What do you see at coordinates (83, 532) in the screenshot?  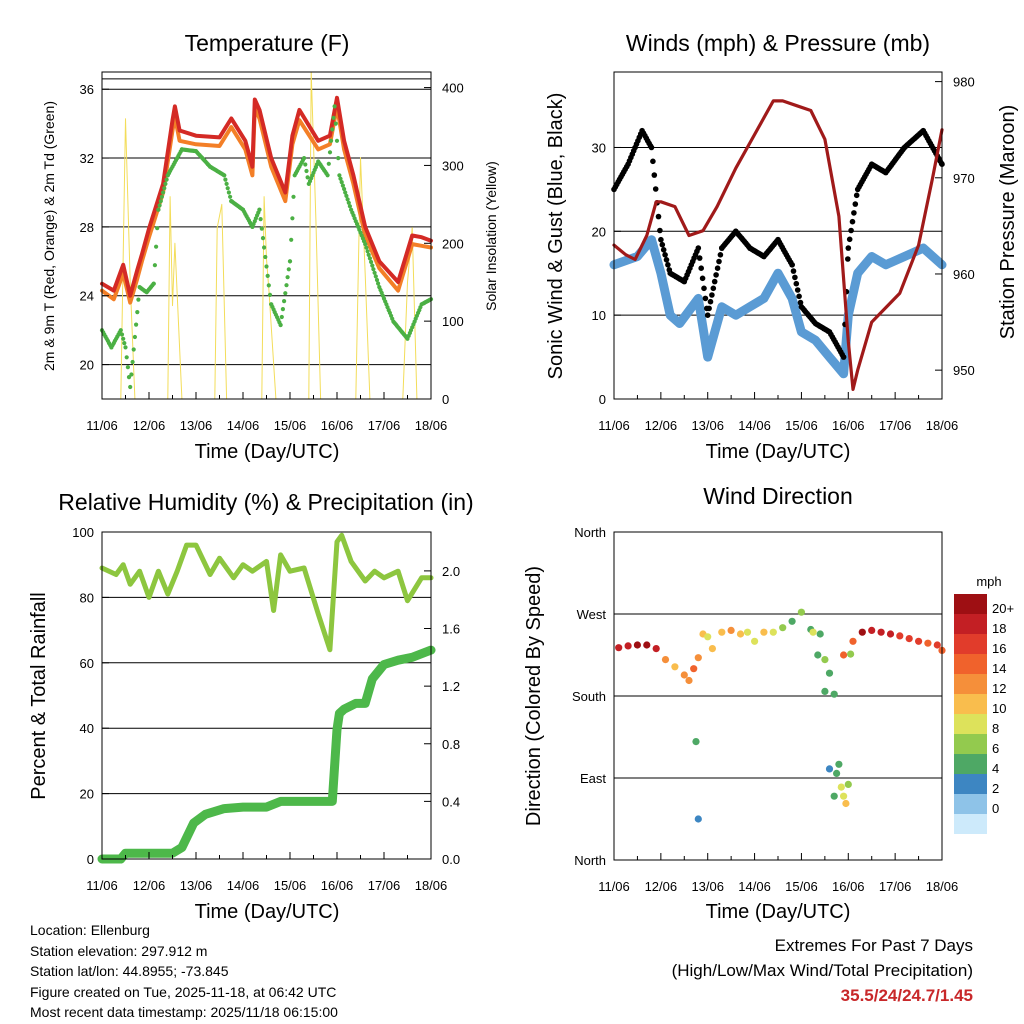 I see `y-tick-label: 100` at bounding box center [83, 532].